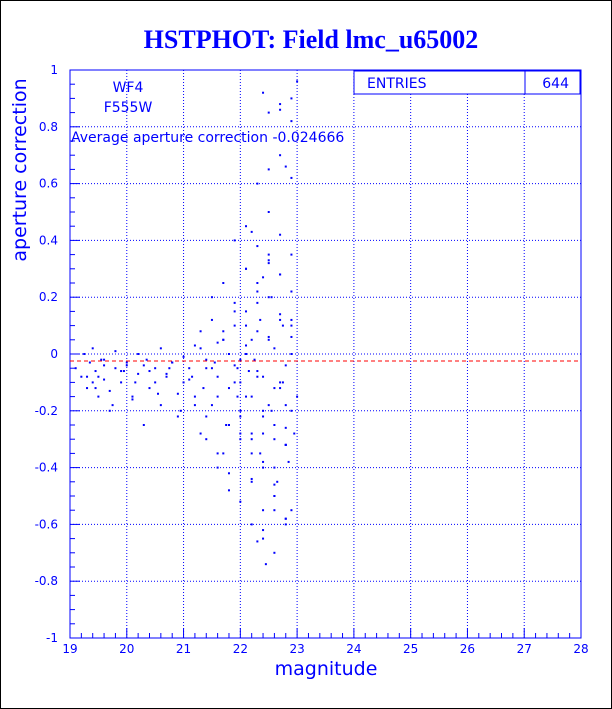  Describe the element at coordinates (326, 669) in the screenshot. I see `x-axis-label: magnitude` at that location.